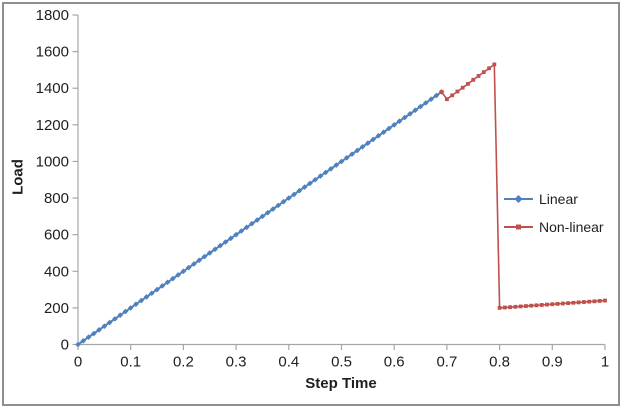 This screenshot has width=622, height=408. Describe the element at coordinates (552, 362) in the screenshot. I see `x-tick-label: 0.9` at that location.